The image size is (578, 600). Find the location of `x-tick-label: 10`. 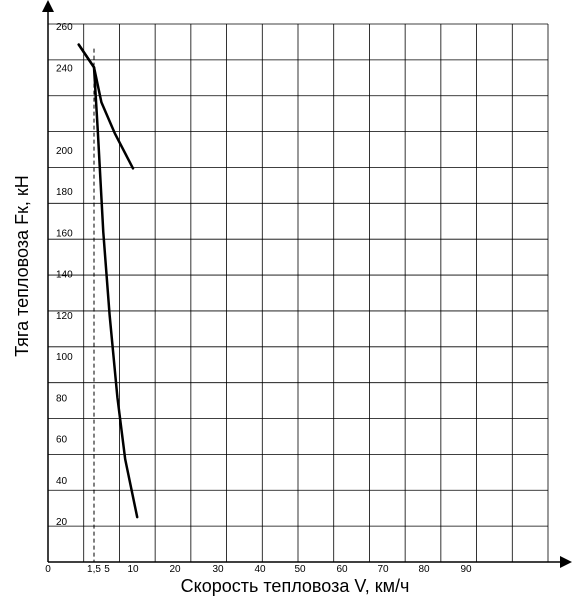

x-tick-label: 10 is located at coordinates (133, 569).